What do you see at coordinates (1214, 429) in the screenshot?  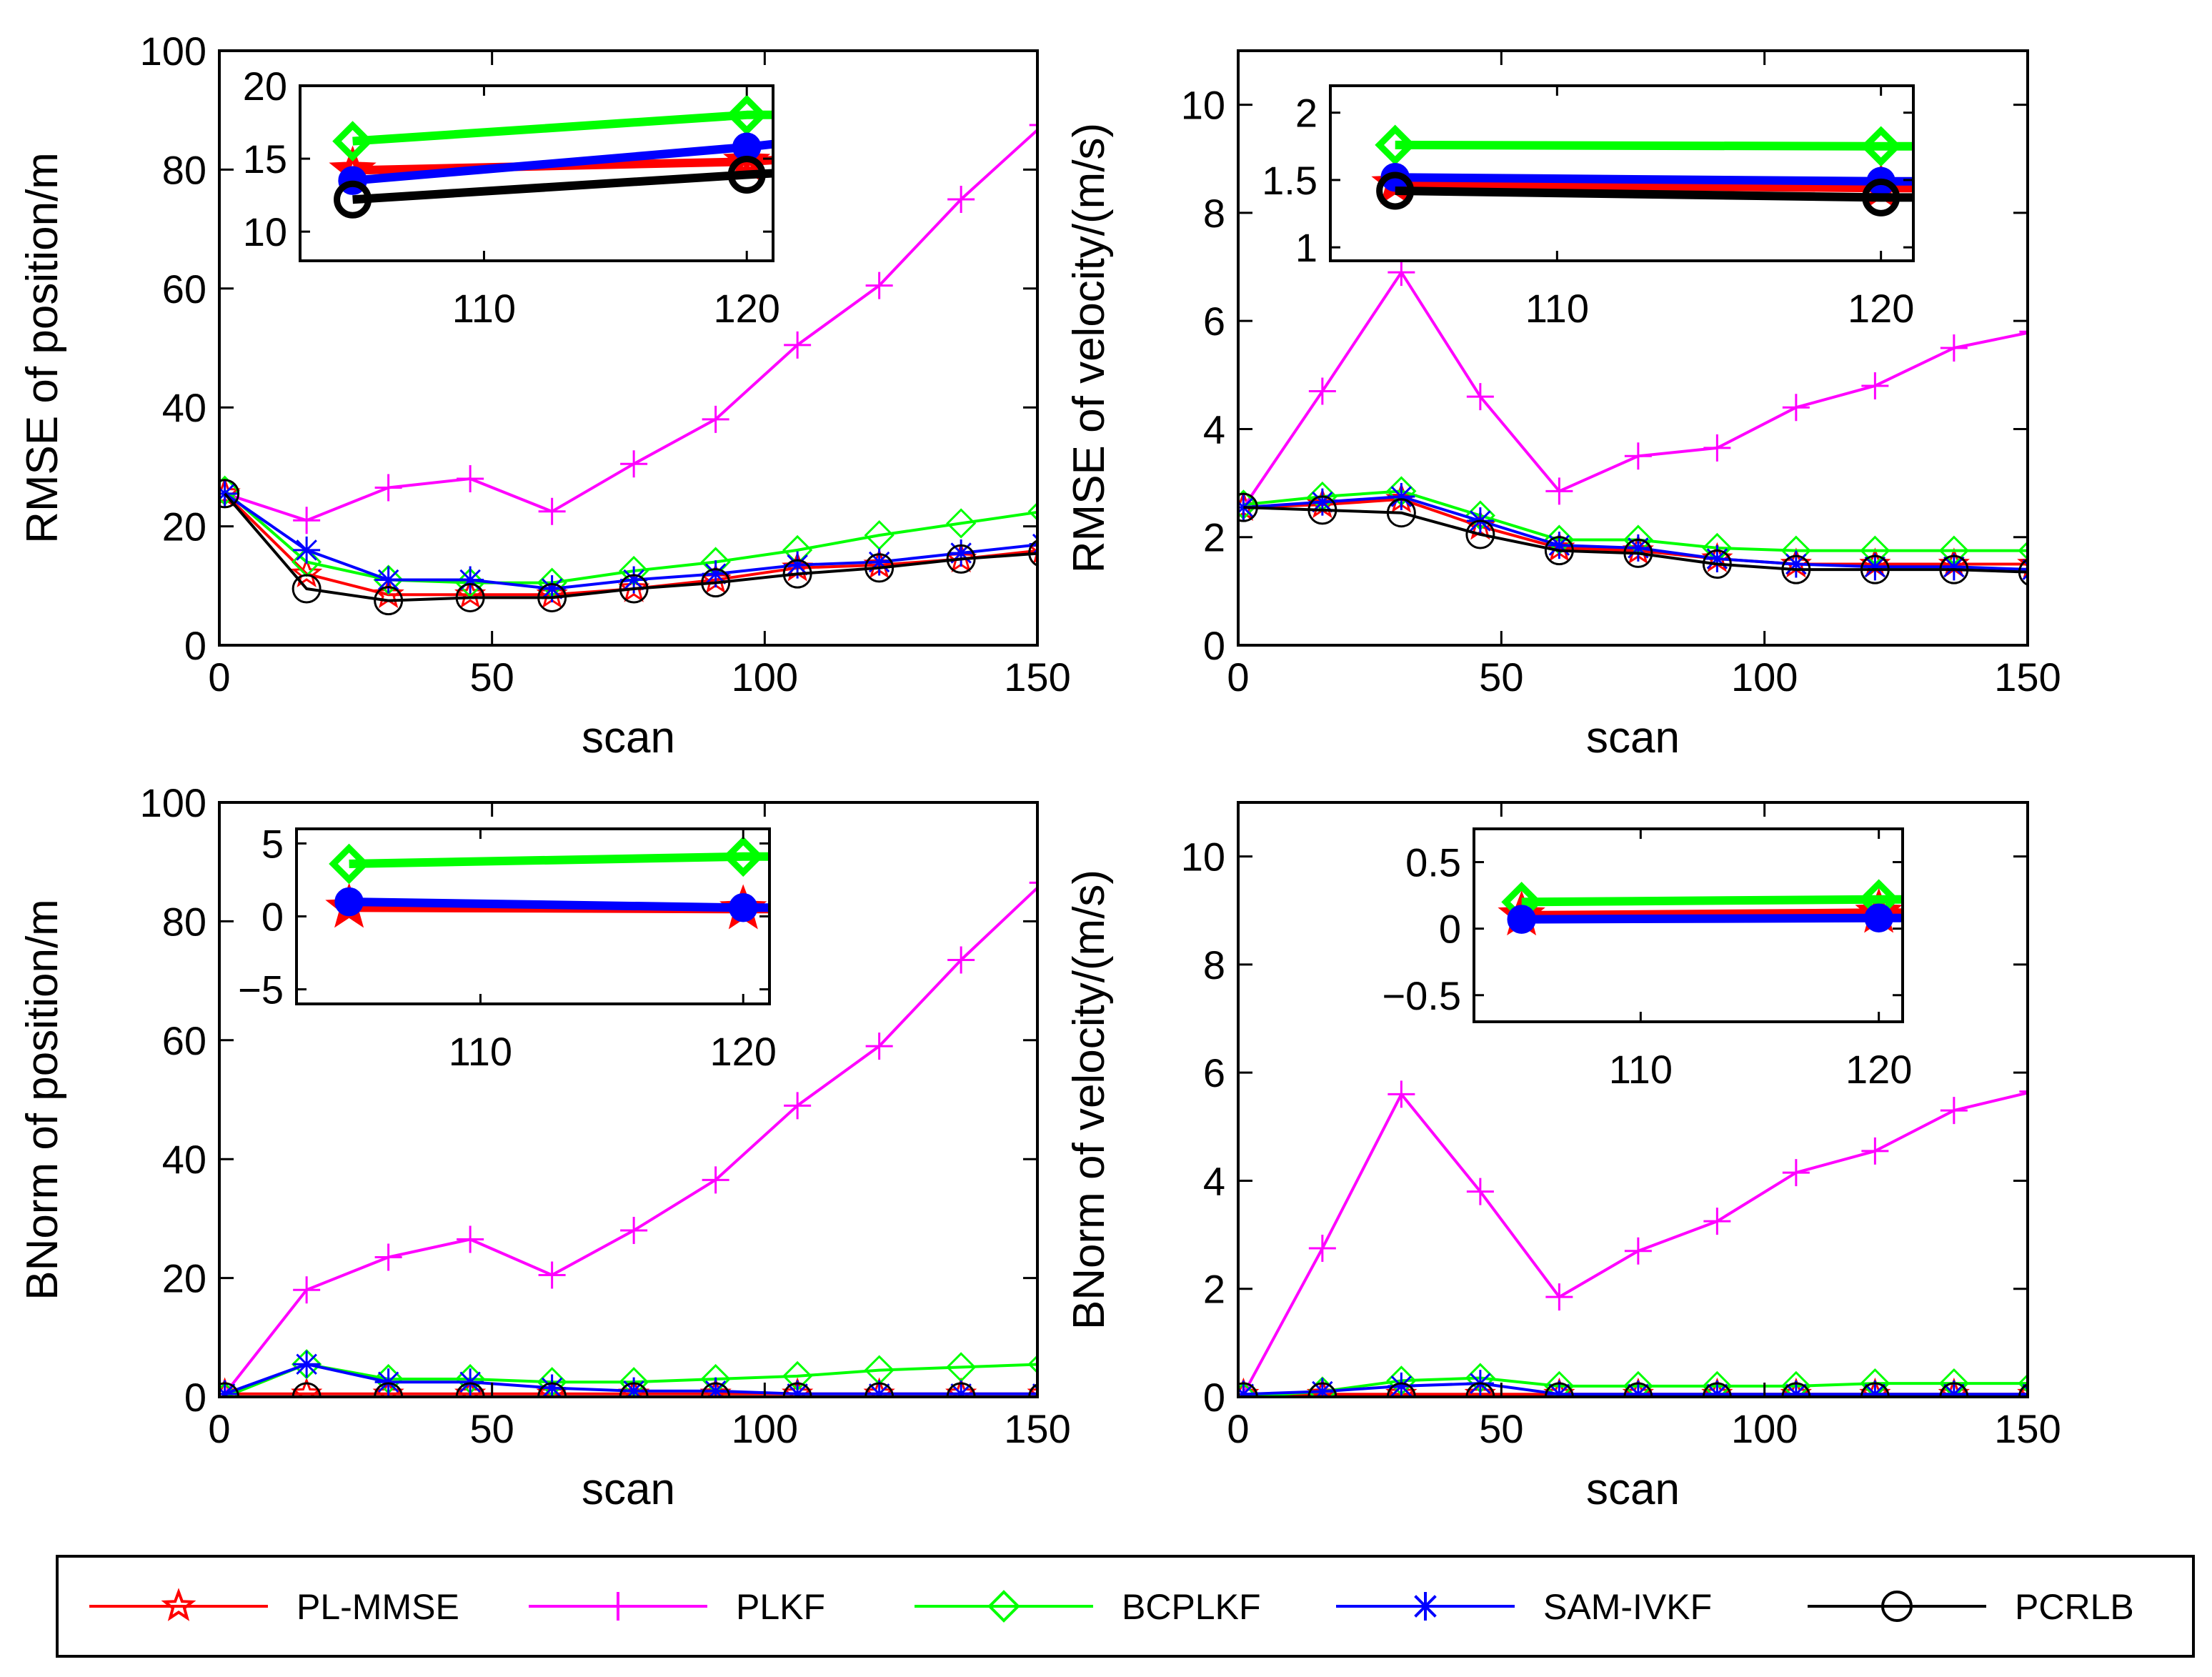 I see `main-y-tick-label: 4` at bounding box center [1214, 429].